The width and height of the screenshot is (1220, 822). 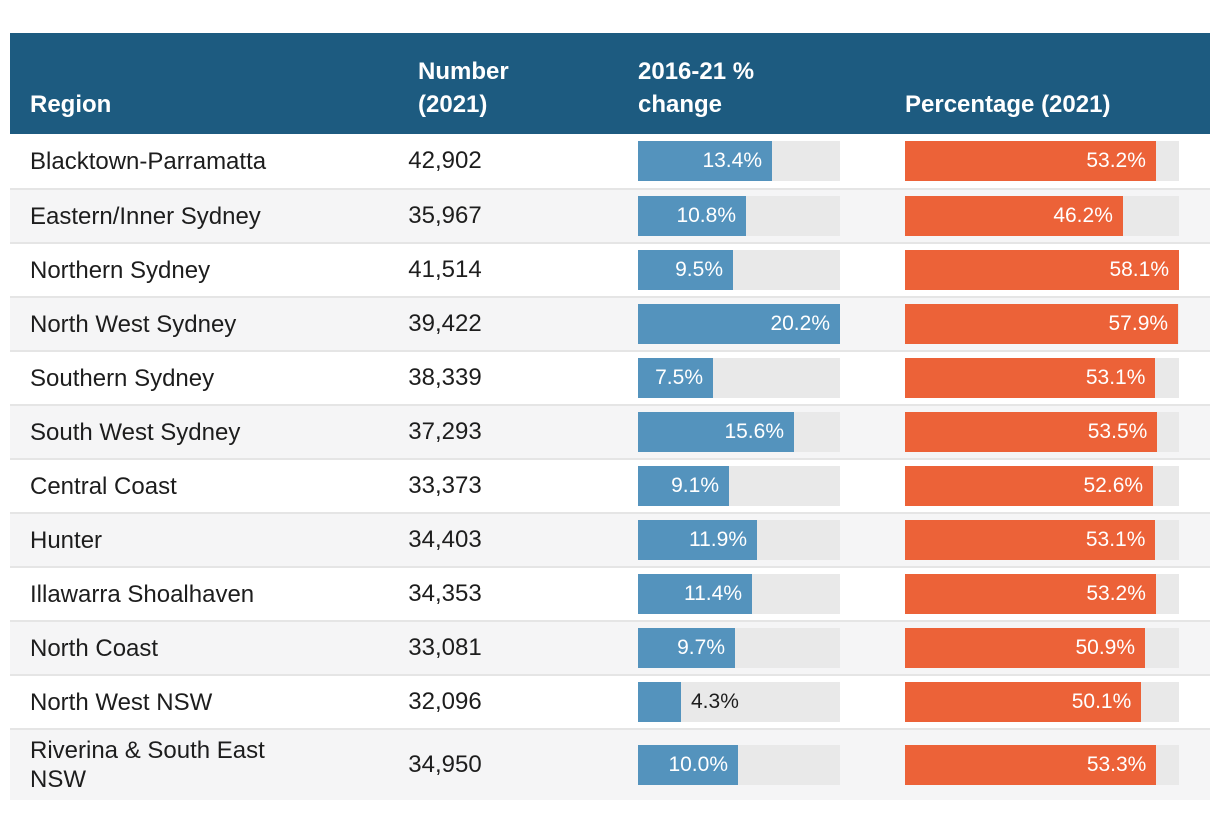 I want to click on percentage-bar: 53.3%, so click(x=1031, y=765).